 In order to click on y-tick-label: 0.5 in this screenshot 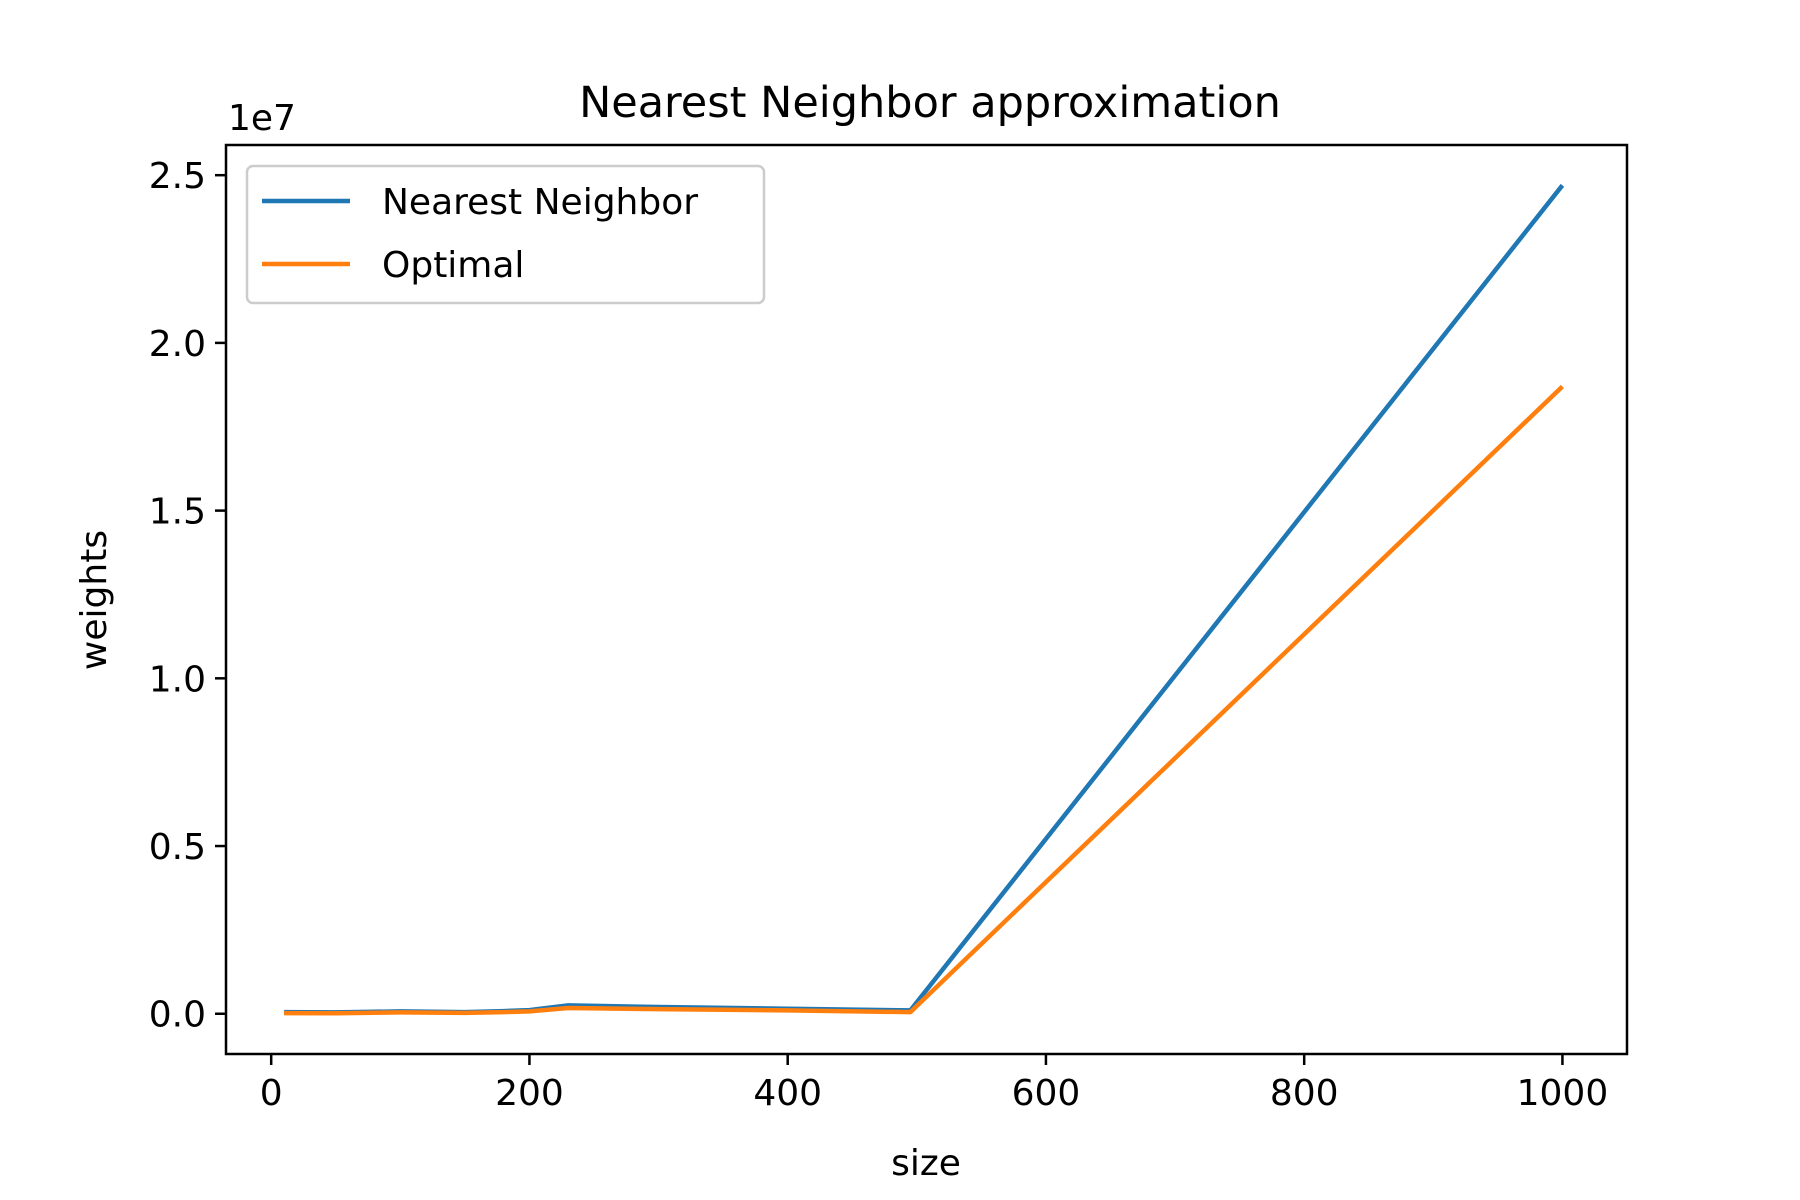, I will do `click(177, 847)`.